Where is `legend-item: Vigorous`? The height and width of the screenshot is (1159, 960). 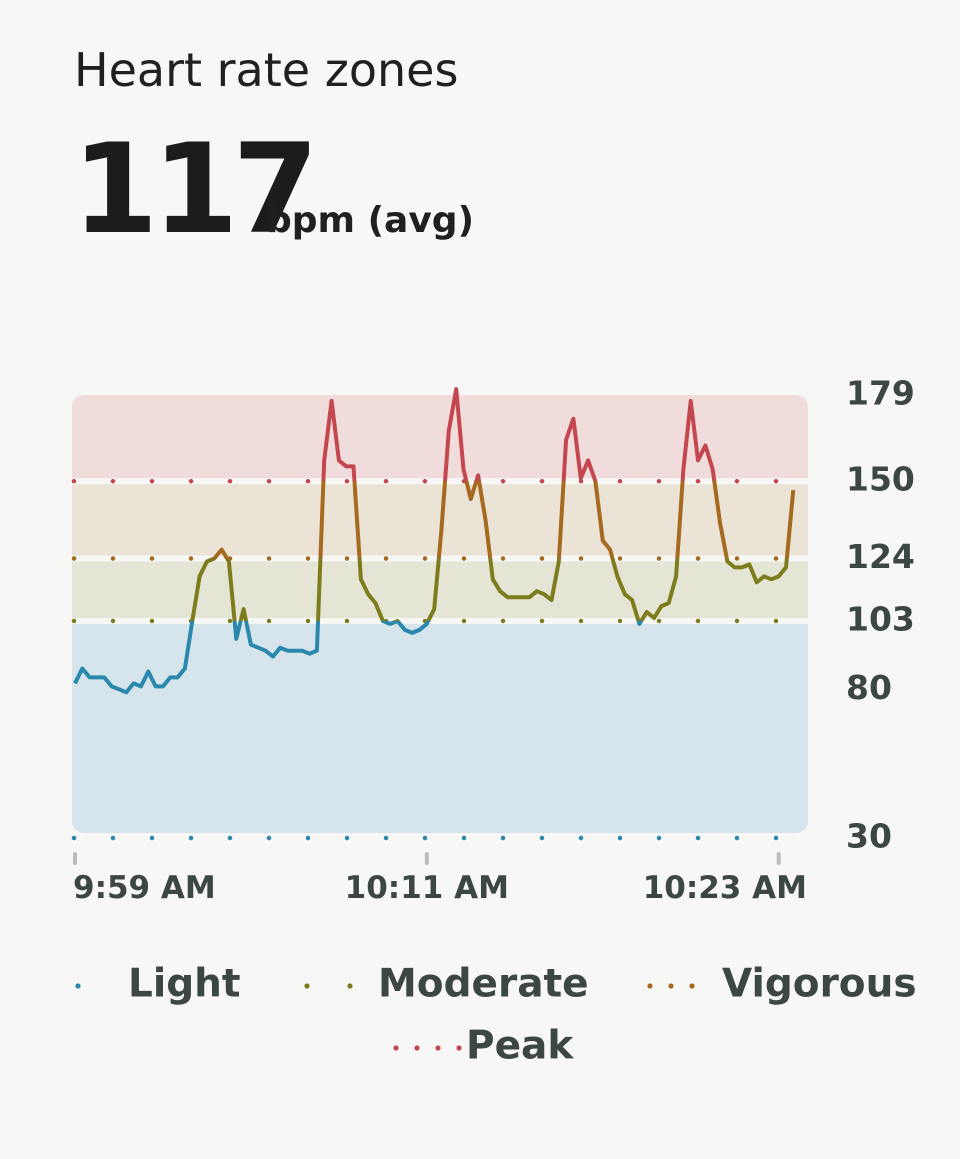
legend-item: Vigorous is located at coordinates (782, 984).